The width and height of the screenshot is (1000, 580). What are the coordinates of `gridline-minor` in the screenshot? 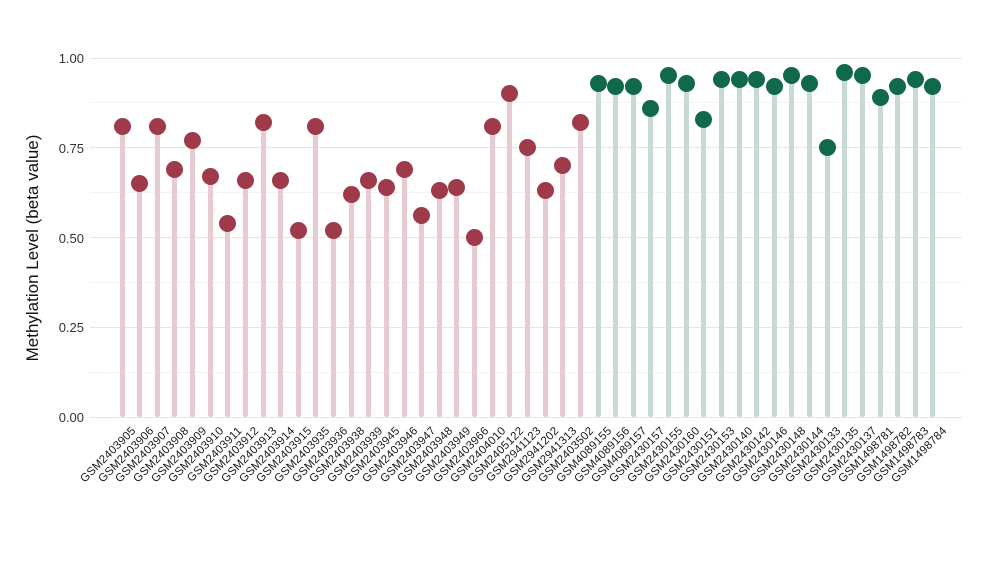 It's located at (526, 103).